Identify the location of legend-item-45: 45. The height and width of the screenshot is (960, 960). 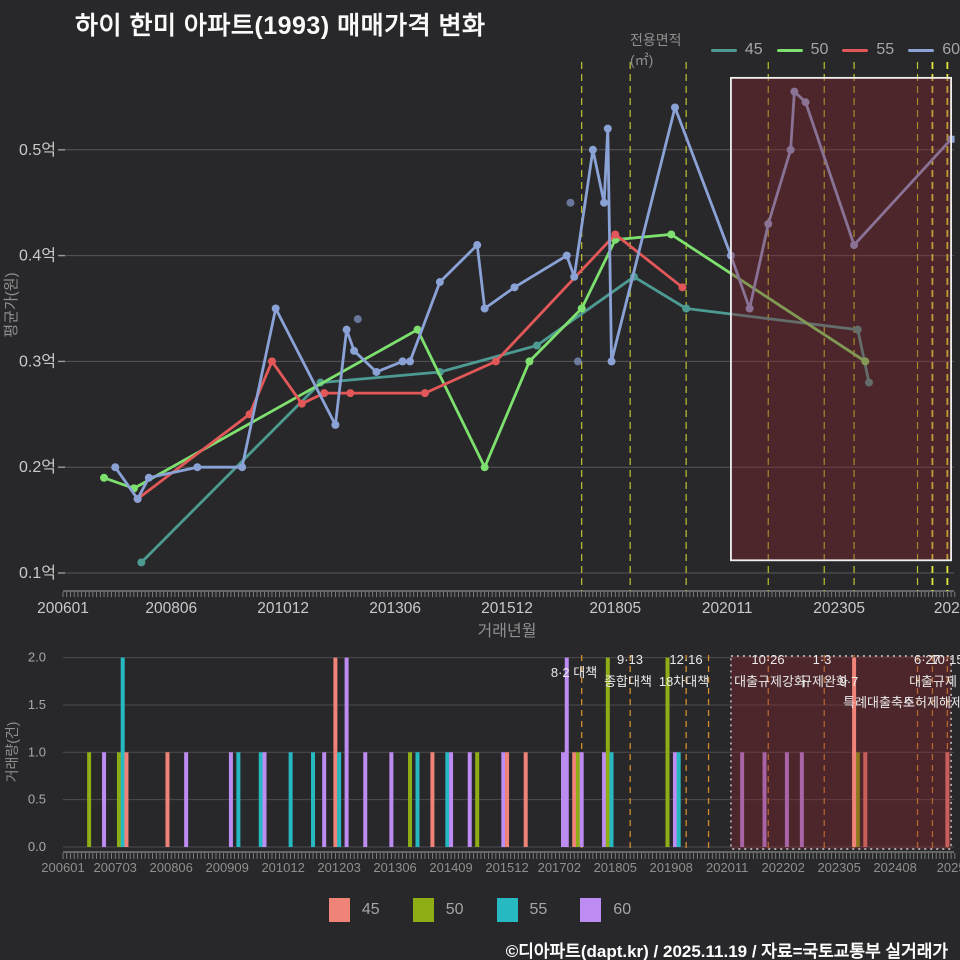
(736, 50).